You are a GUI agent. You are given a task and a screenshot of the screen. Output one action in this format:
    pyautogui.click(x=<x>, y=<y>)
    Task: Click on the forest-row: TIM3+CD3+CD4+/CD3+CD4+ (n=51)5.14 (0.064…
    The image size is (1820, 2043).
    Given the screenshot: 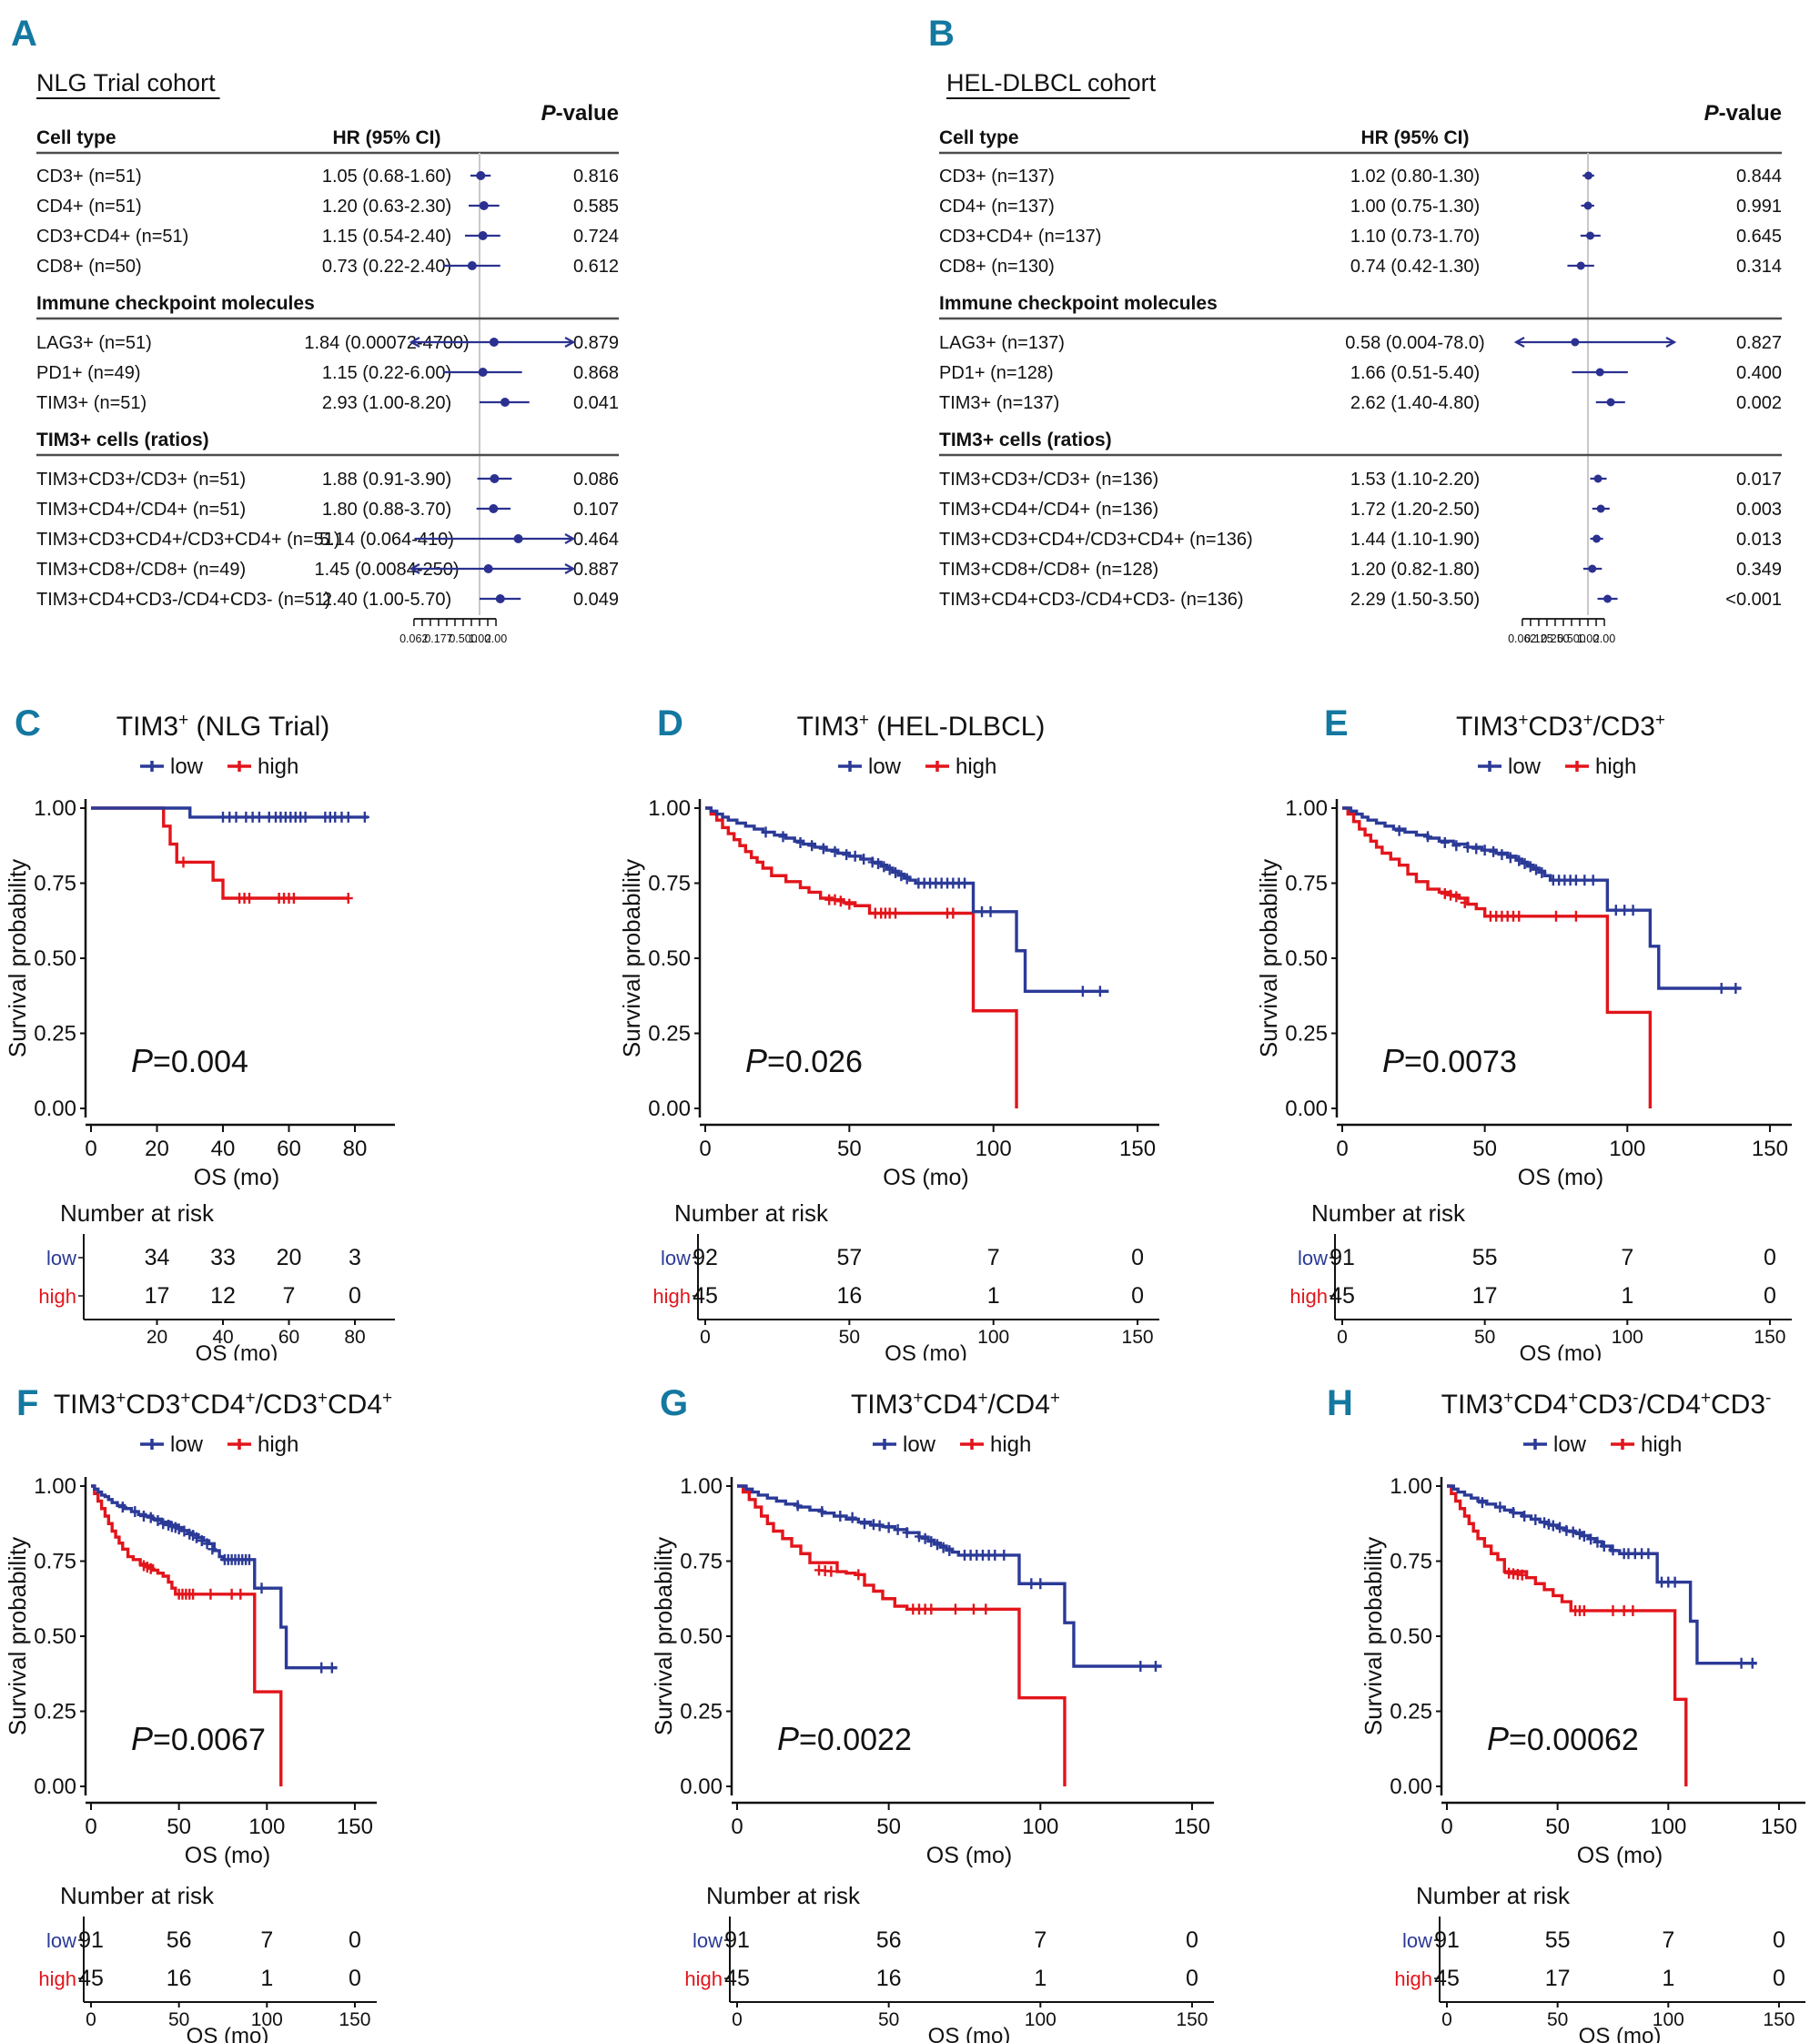 What is the action you would take?
    pyautogui.click(x=327, y=540)
    